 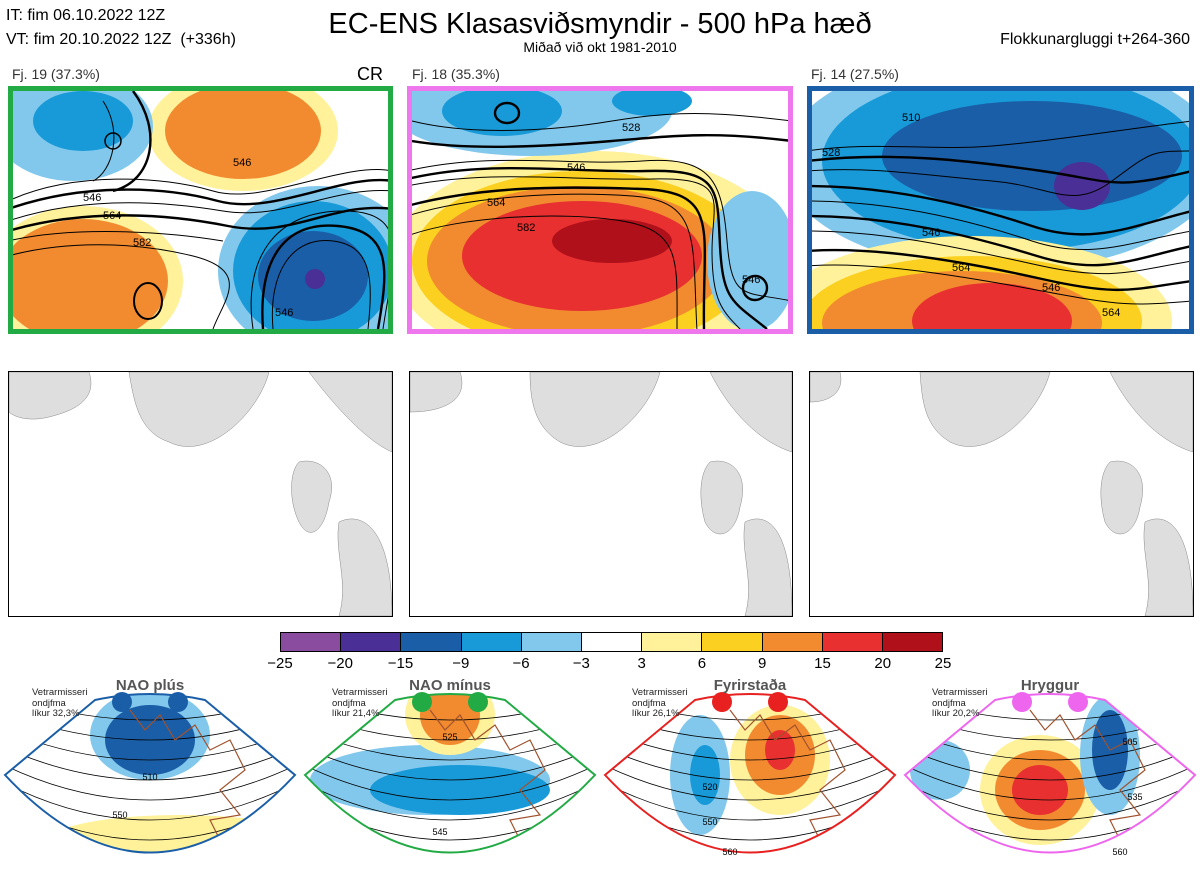 I want to click on colorbar-tick-label: −9, so click(x=461, y=663).